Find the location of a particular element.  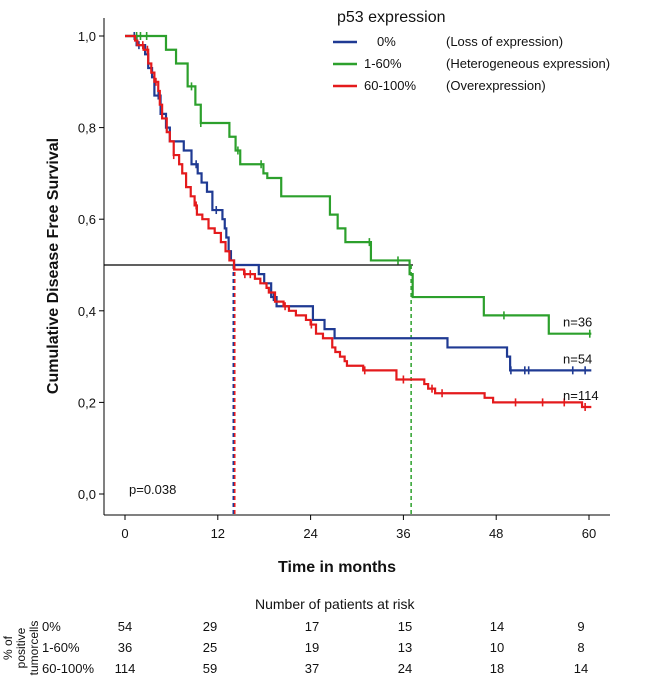

risk-cell: 29 is located at coordinates (210, 626).